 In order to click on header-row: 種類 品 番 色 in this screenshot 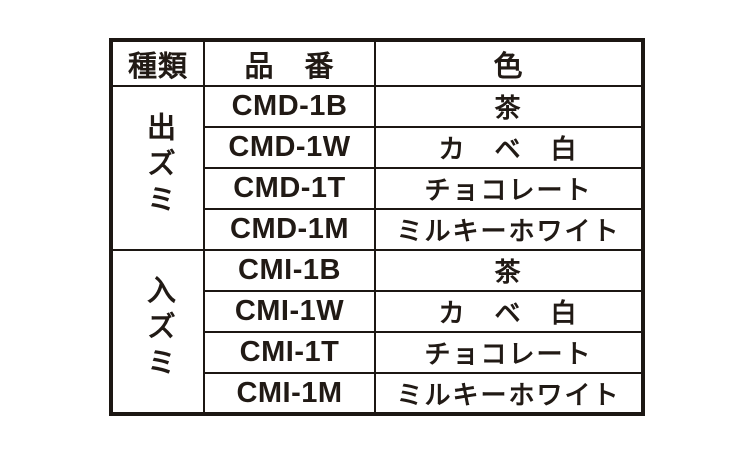, I will do `click(377, 63)`.